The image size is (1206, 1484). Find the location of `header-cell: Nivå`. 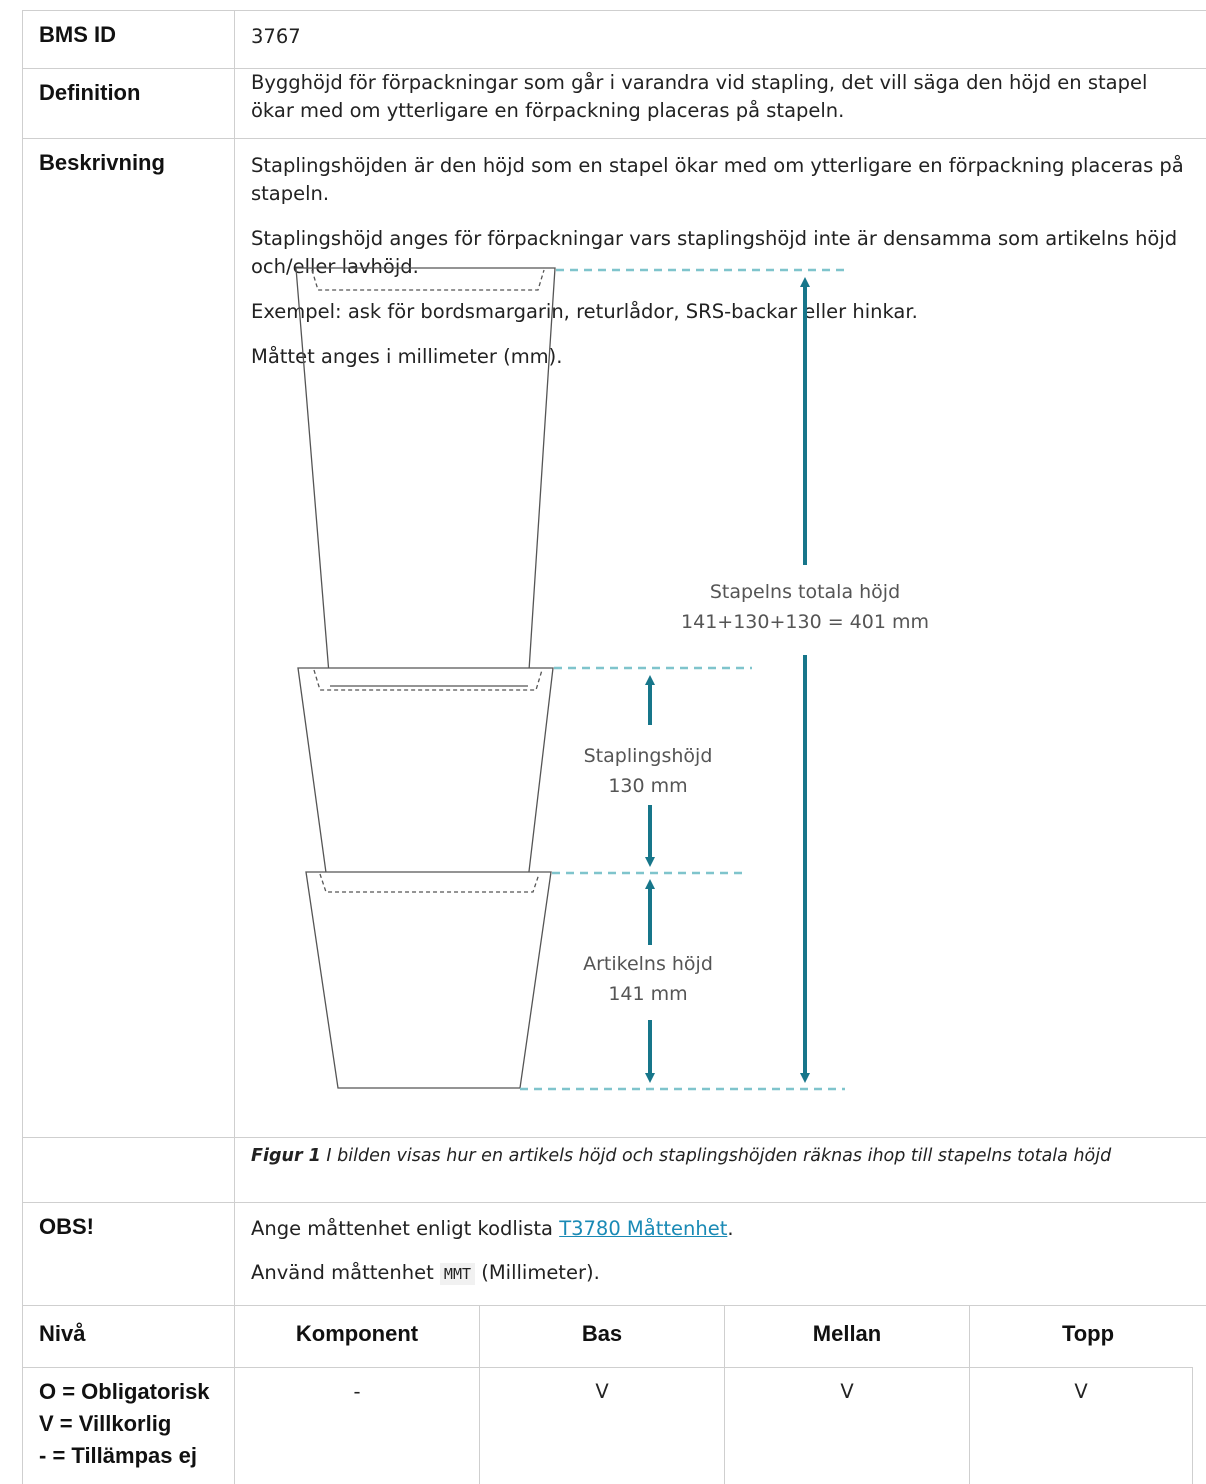

header-cell: Nivå is located at coordinates (128, 1336).